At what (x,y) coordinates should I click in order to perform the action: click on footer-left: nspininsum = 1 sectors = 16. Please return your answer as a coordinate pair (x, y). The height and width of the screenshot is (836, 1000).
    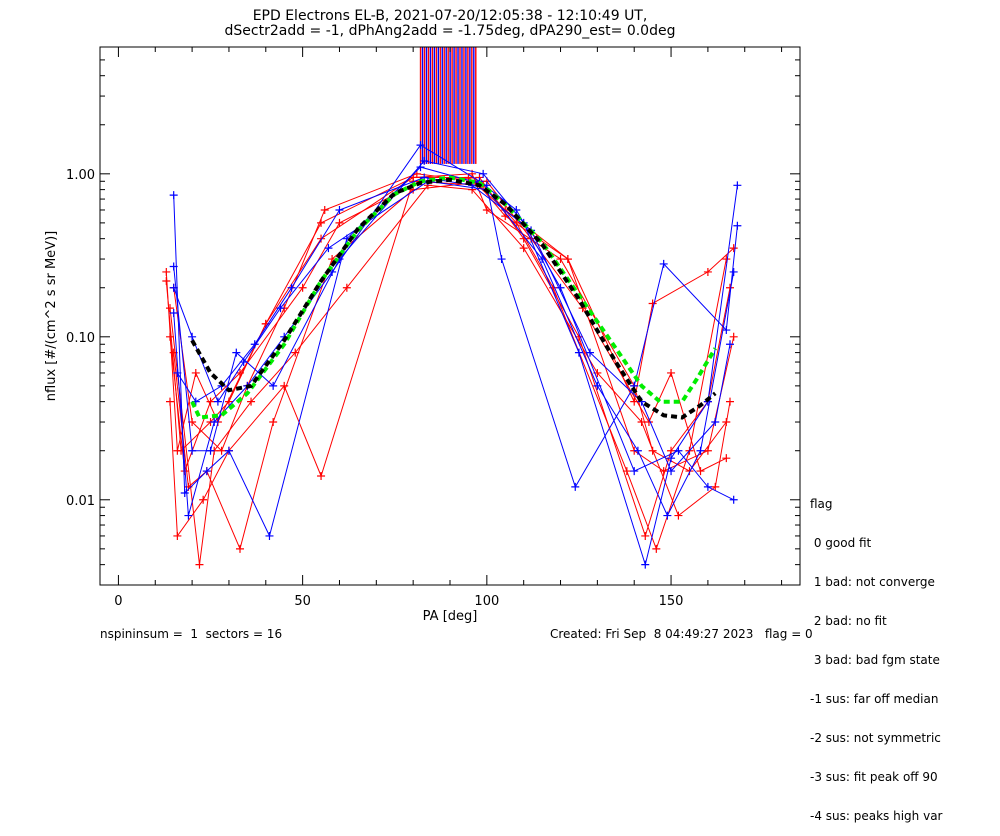
    Looking at the image, I should click on (191, 634).